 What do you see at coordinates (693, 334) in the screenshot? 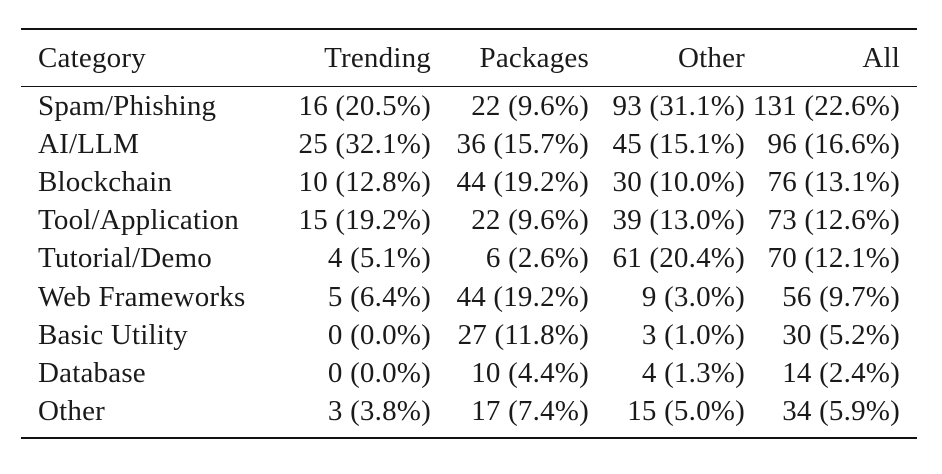
I see `cell-other: 3 (1.0%)` at bounding box center [693, 334].